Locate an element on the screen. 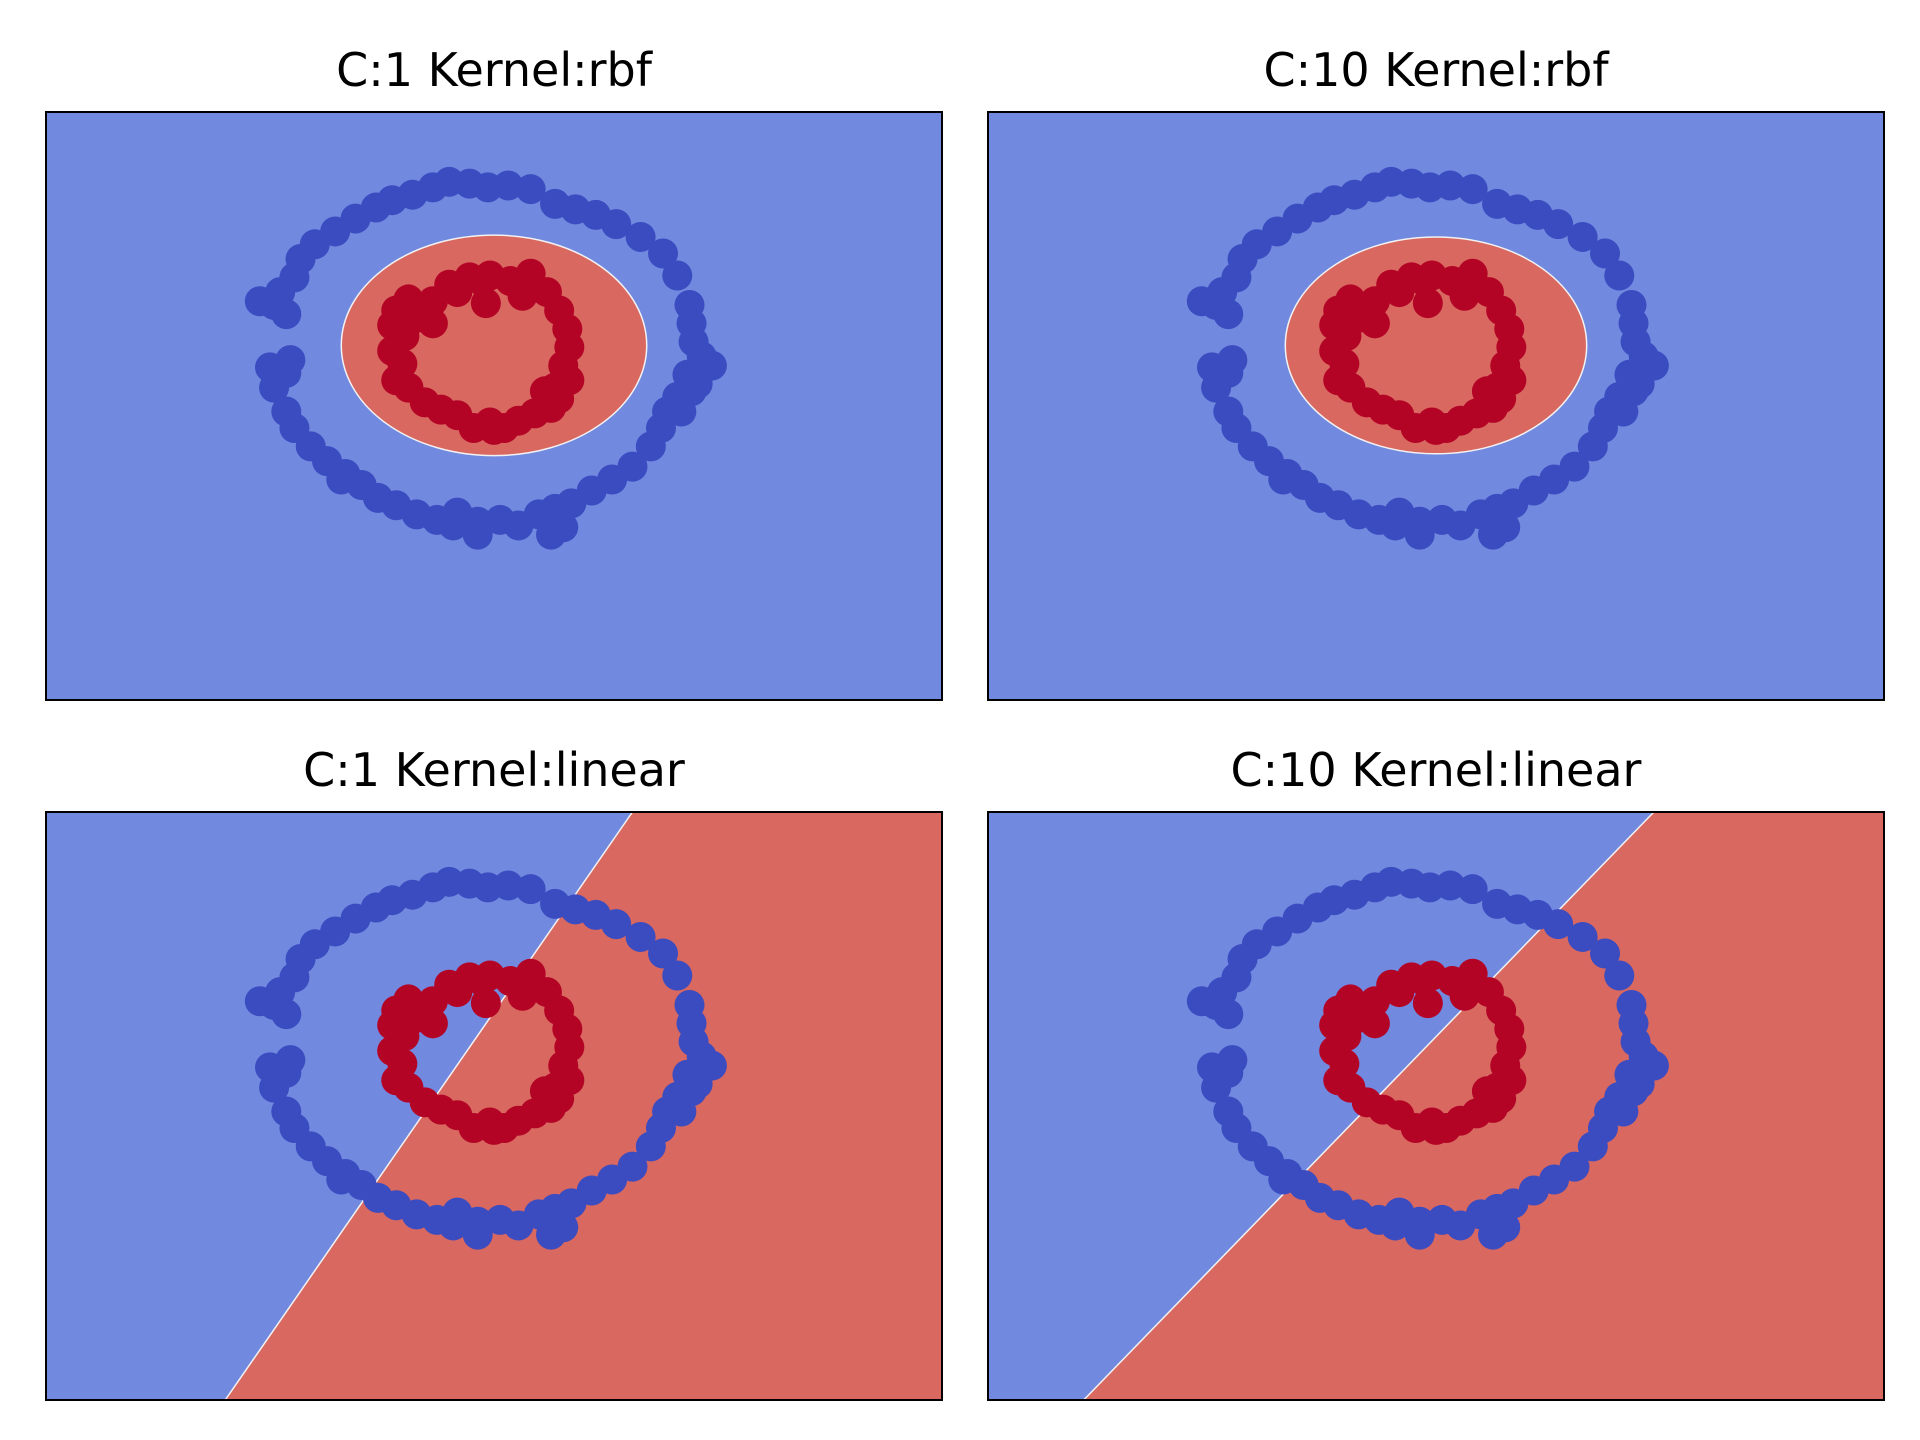 The width and height of the screenshot is (1920, 1440). panel-title: C:1 Kernel:linear is located at coordinates (494, 770).